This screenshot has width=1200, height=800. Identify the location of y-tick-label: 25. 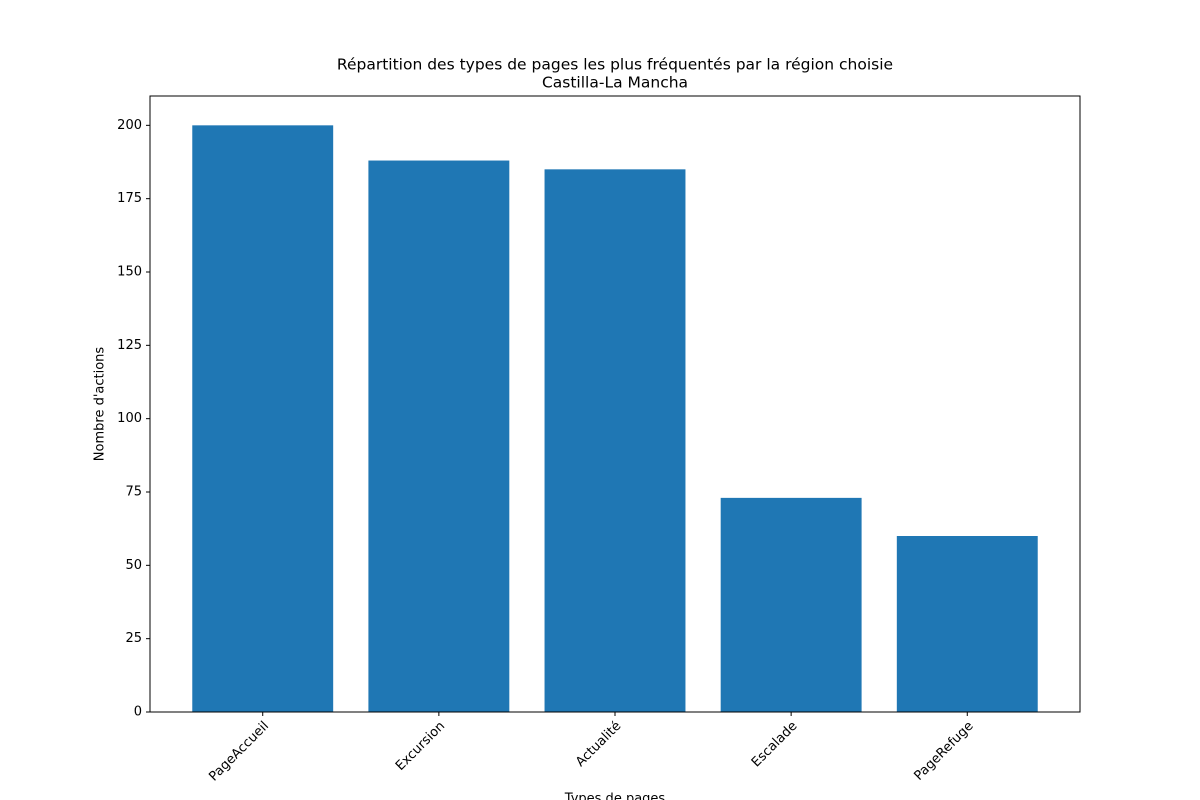
(133, 638).